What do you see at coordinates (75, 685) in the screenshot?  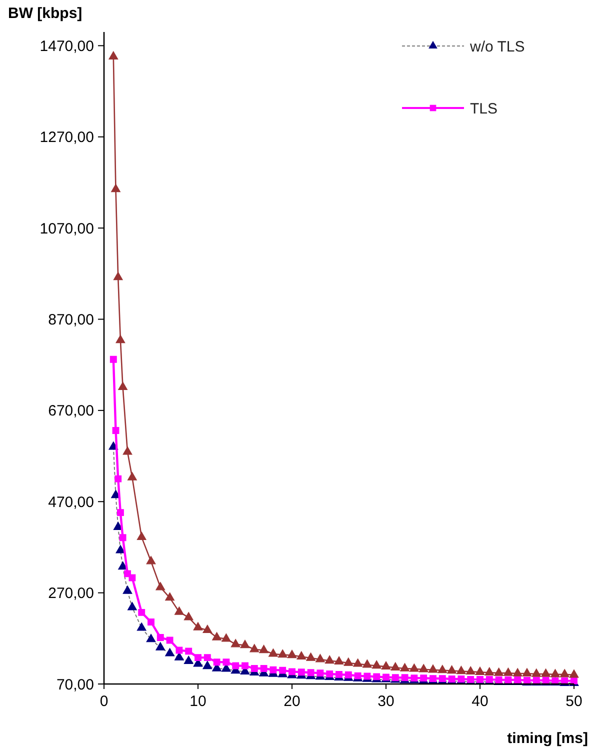 I see `y-tick-label: 70,00` at bounding box center [75, 685].